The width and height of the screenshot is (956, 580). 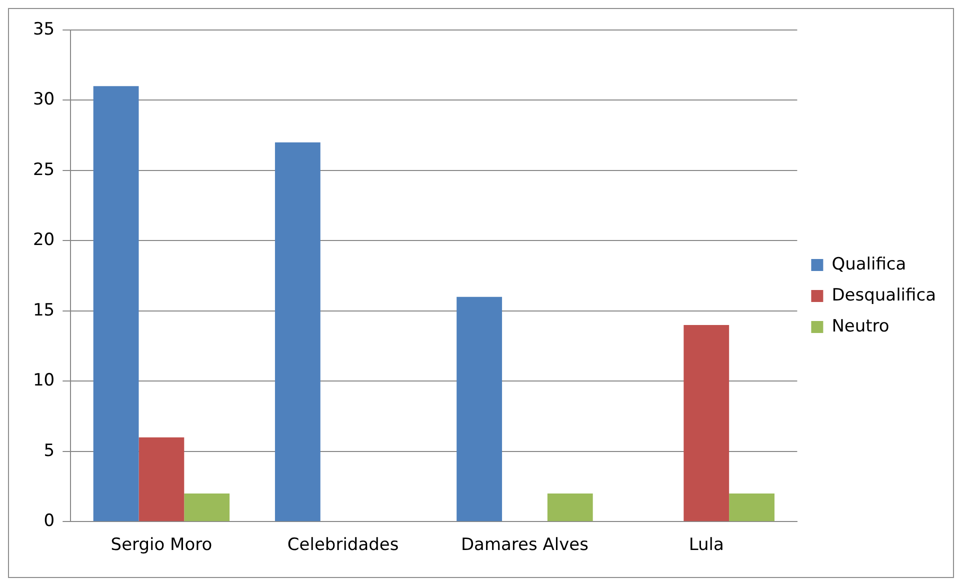 What do you see at coordinates (861, 326) in the screenshot?
I see `legend-label: Neutro` at bounding box center [861, 326].